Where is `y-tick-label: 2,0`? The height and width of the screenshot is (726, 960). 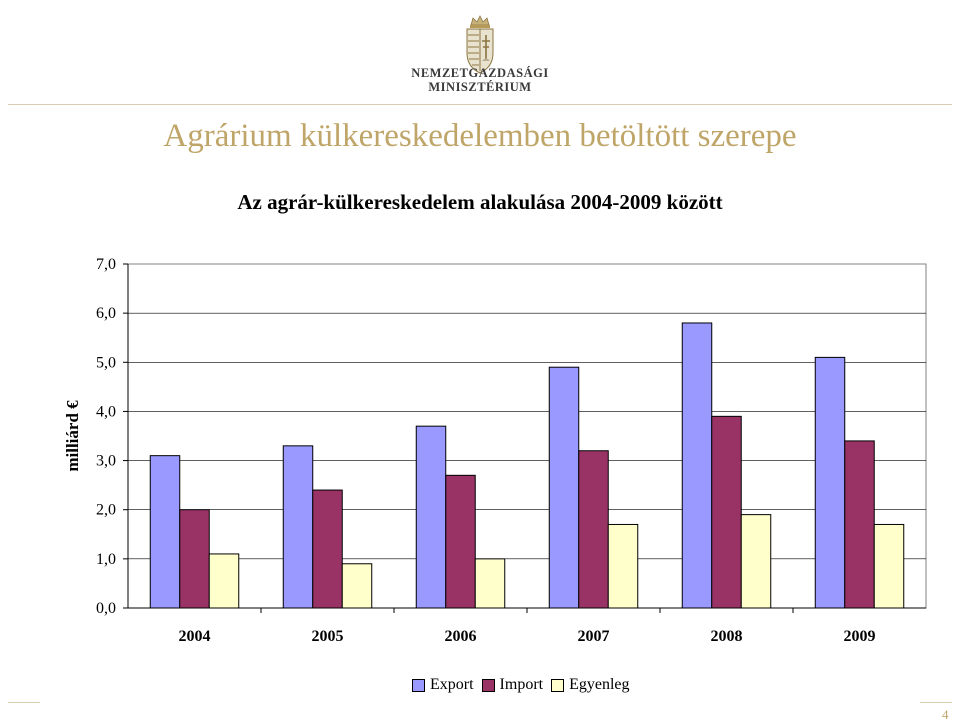 y-tick-label: 2,0 is located at coordinates (106, 510).